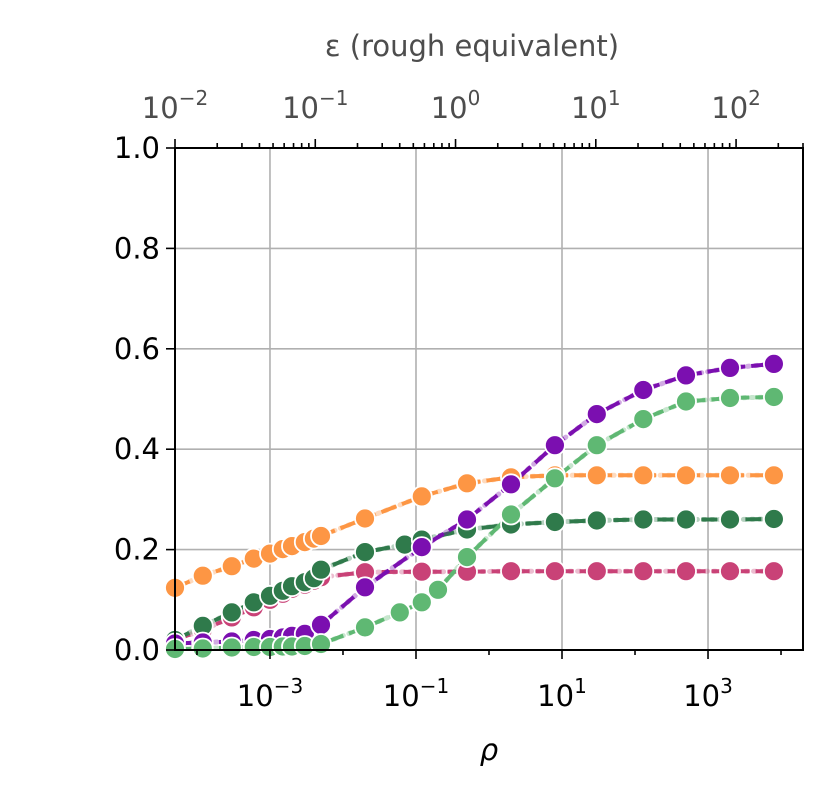  I want to click on y-tick-label: 0.4, so click(137, 449).